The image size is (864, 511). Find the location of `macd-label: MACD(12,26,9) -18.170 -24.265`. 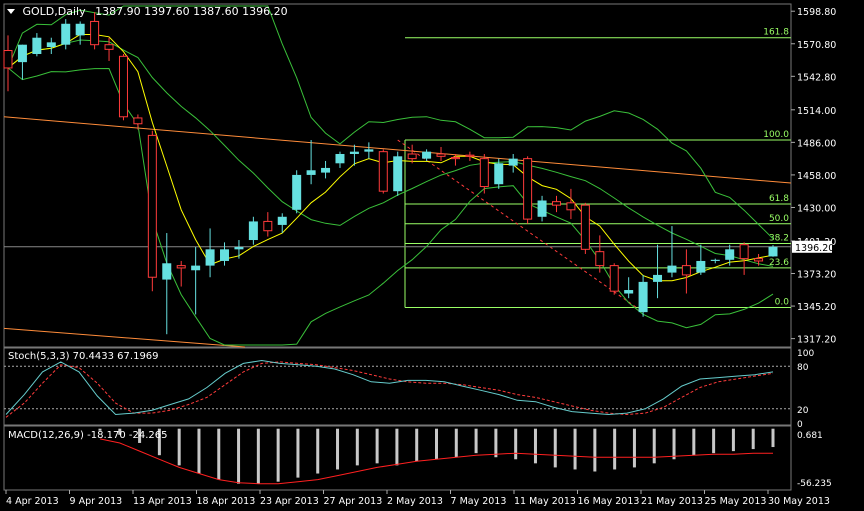

macd-label: MACD(12,26,9) -18.170 -24.265 is located at coordinates (88, 435).